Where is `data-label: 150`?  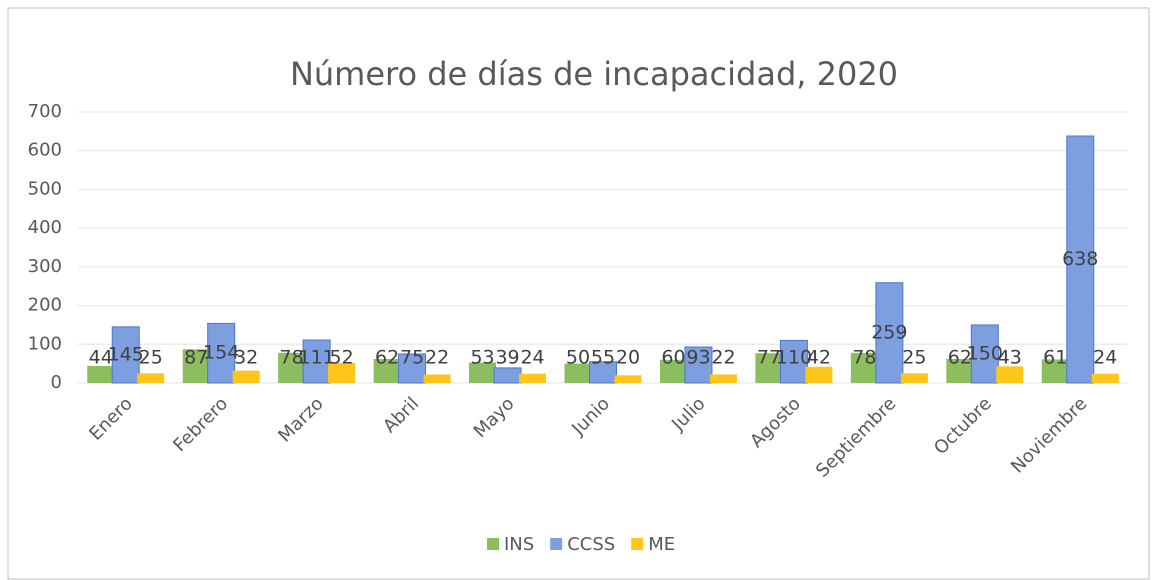
data-label: 150 is located at coordinates (985, 353).